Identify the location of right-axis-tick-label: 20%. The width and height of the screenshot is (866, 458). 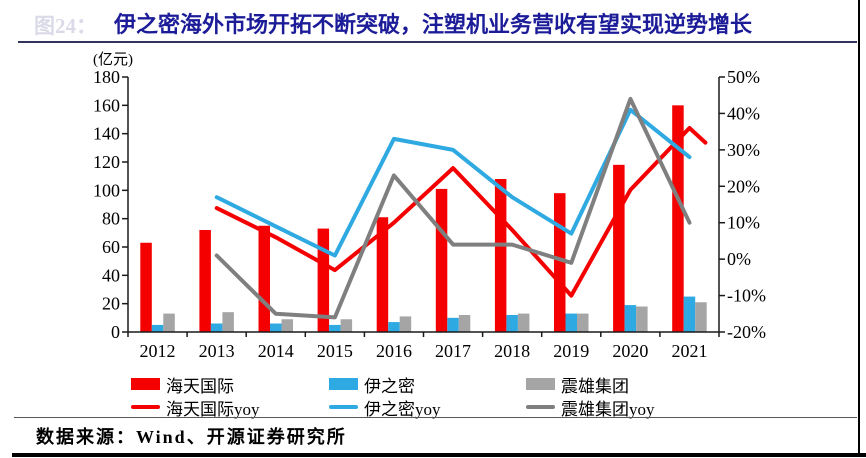
(743, 186).